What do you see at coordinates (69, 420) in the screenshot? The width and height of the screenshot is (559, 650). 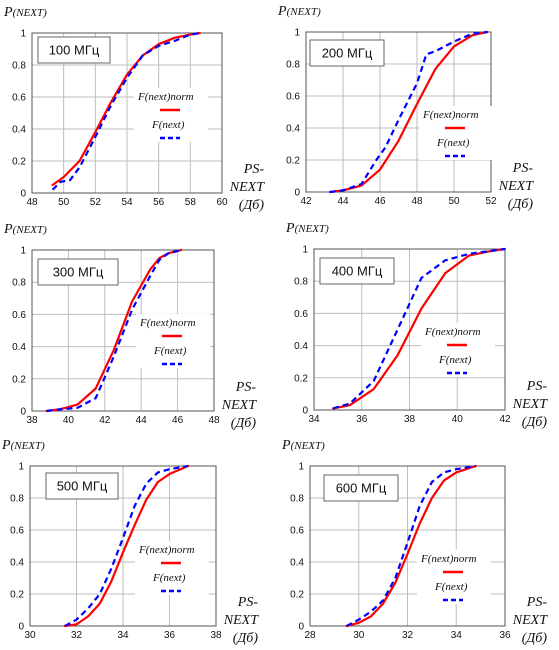 I see `x-tick-label: 40` at bounding box center [69, 420].